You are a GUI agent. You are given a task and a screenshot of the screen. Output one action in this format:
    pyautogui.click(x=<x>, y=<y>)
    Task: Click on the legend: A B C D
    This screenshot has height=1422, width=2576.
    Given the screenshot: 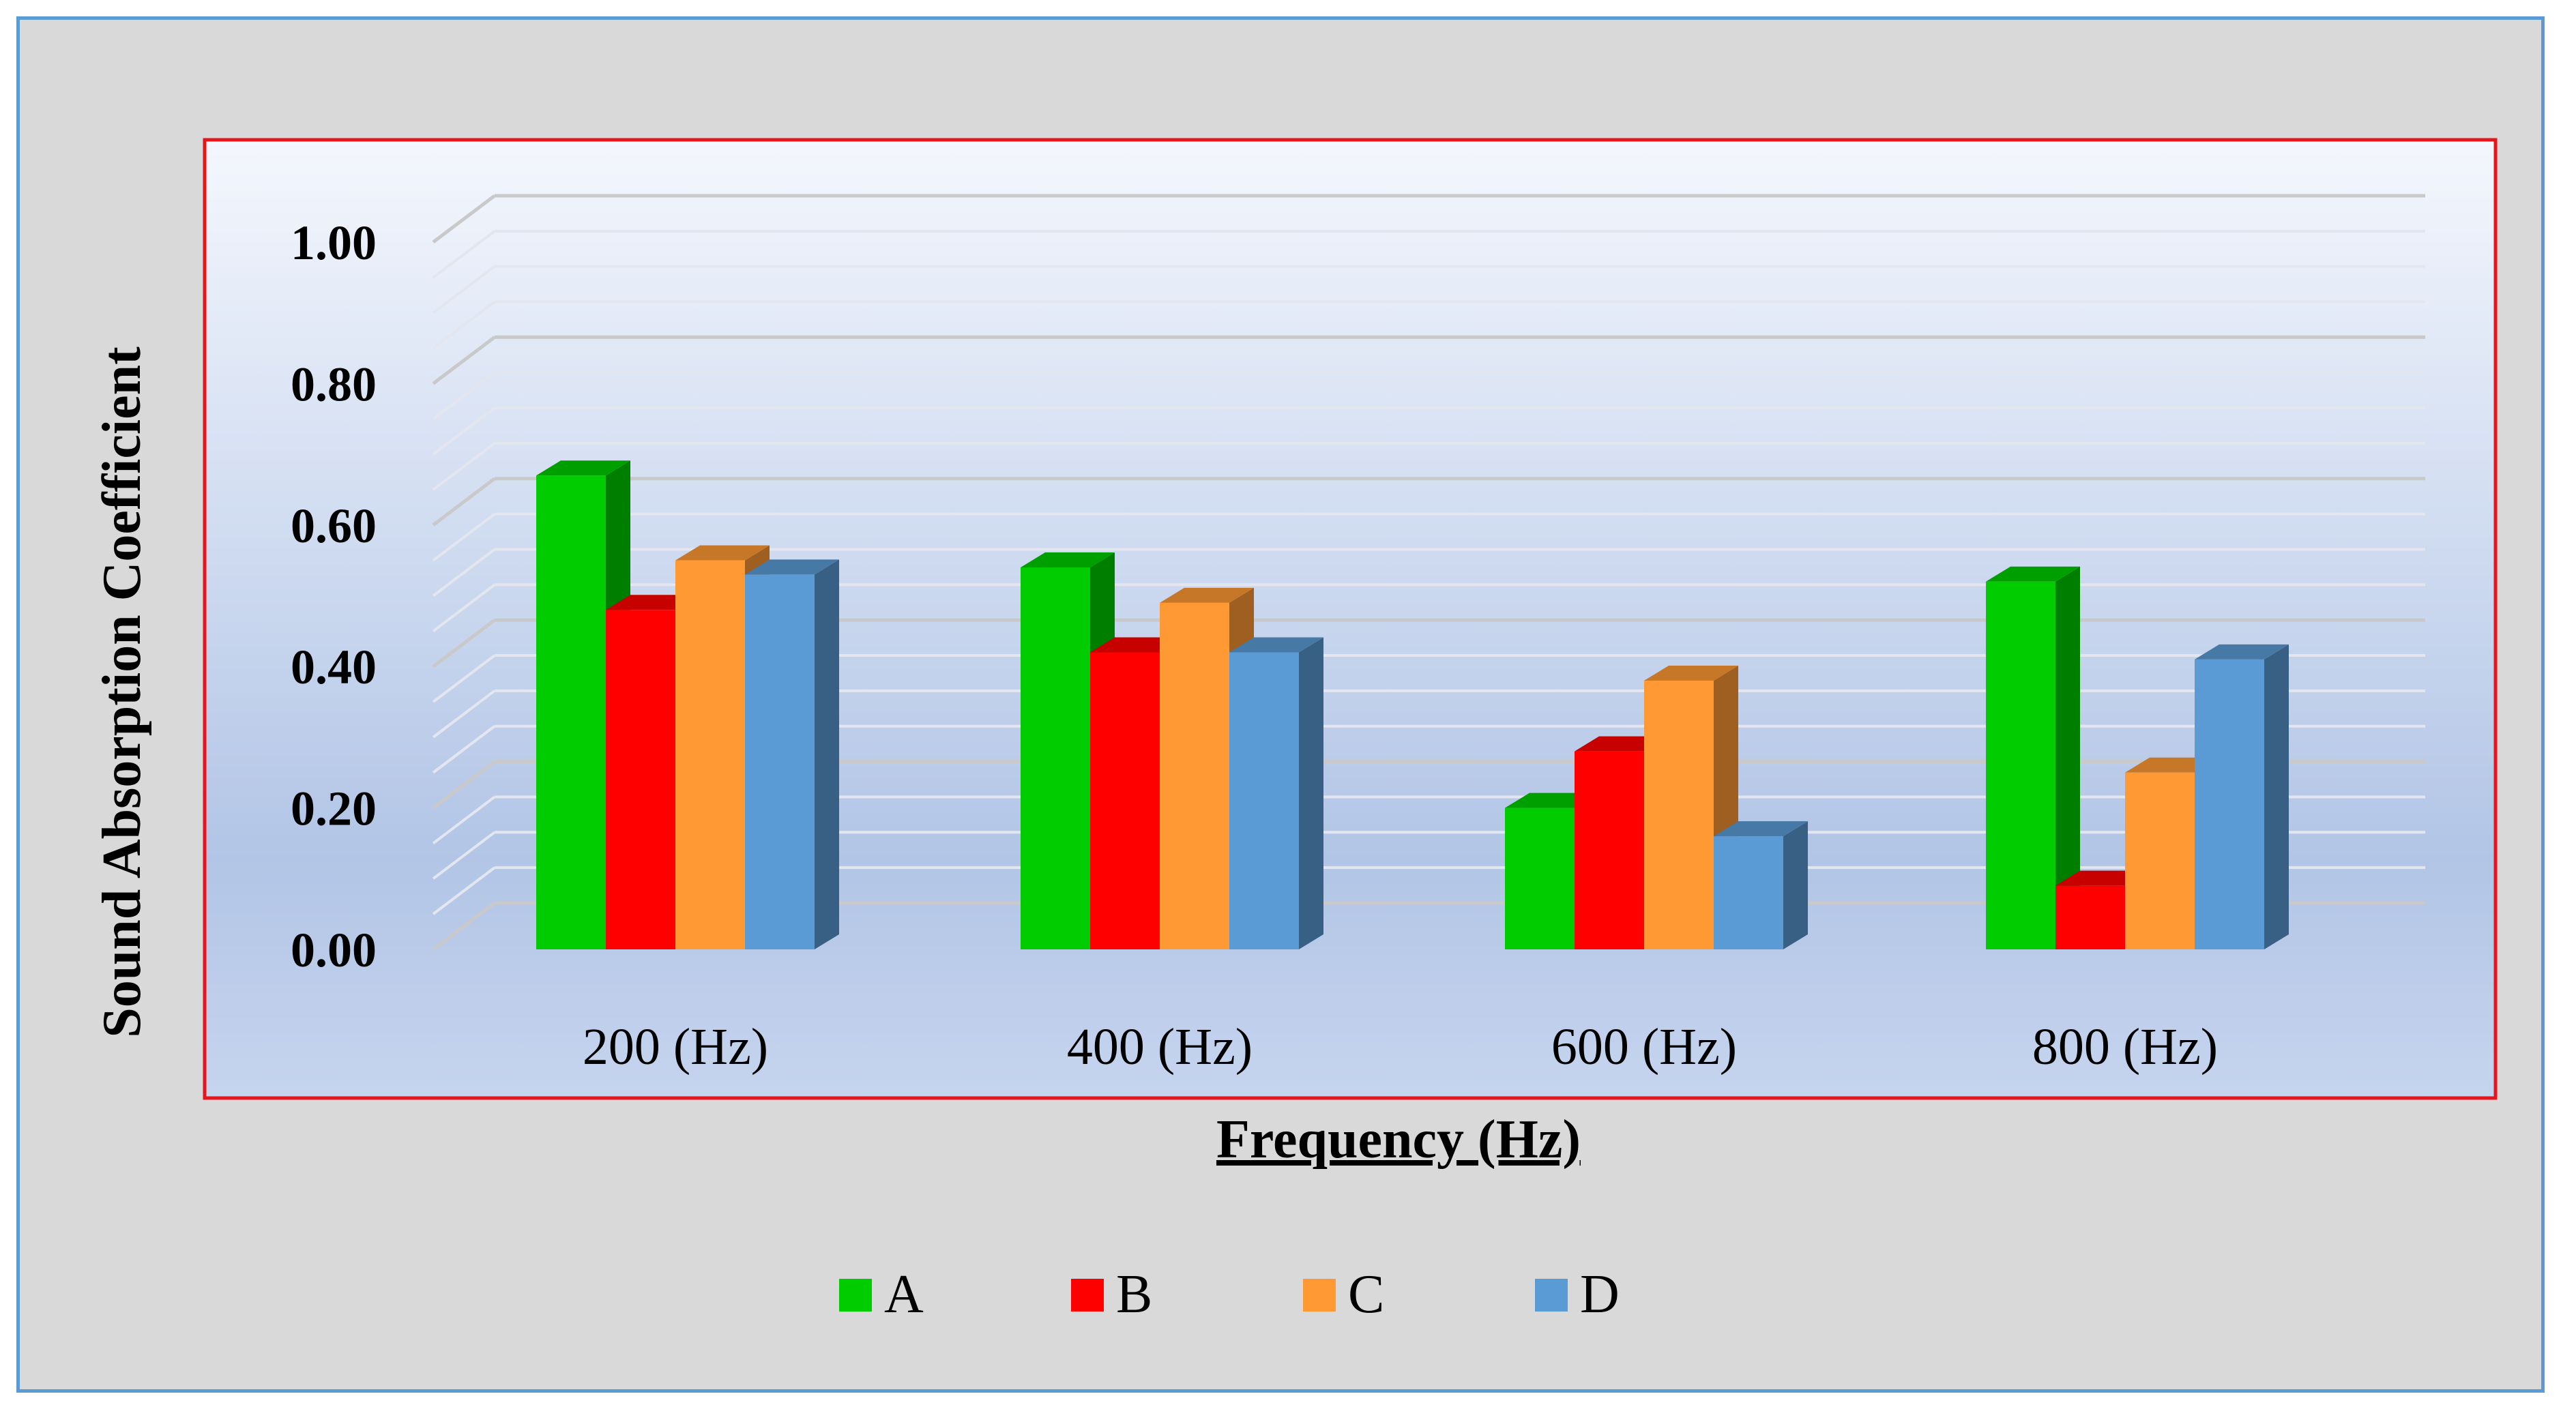 What is the action you would take?
    pyautogui.click(x=1229, y=1294)
    